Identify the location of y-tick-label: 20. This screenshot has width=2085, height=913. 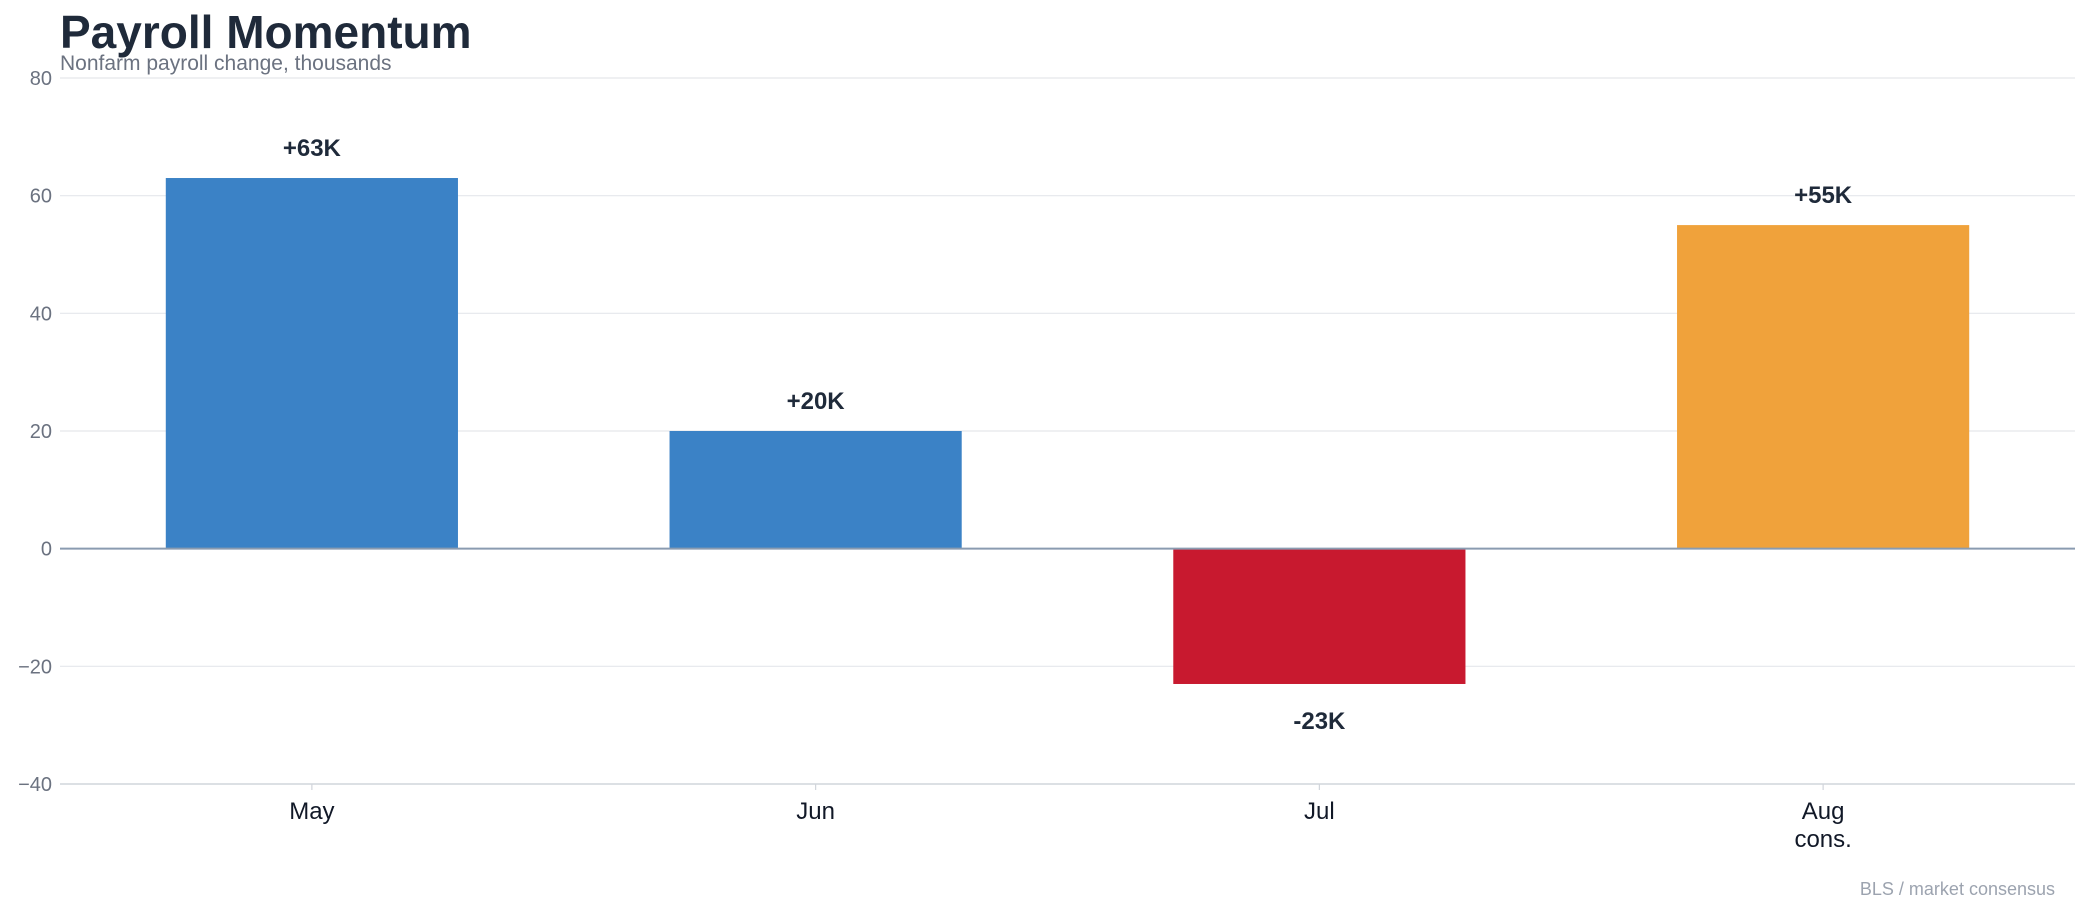
(41, 432).